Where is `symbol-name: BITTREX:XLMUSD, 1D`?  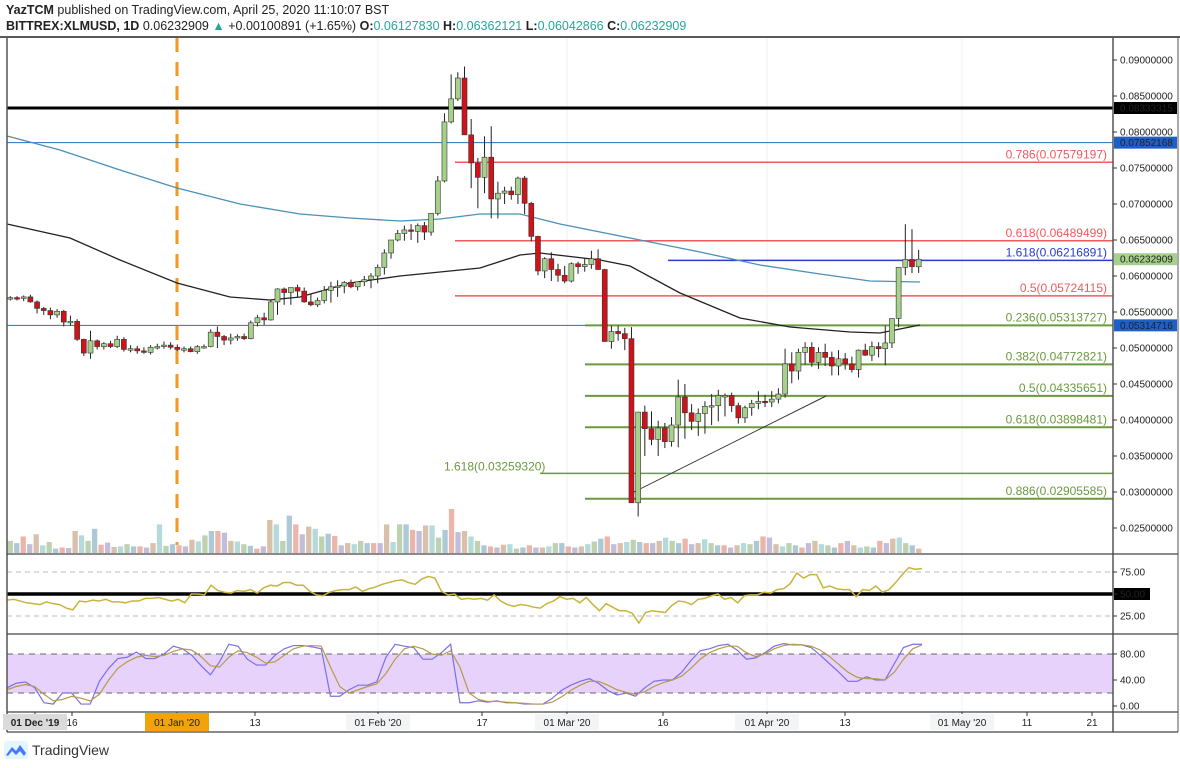 symbol-name: BITTREX:XLMUSD, 1D is located at coordinates (73, 26).